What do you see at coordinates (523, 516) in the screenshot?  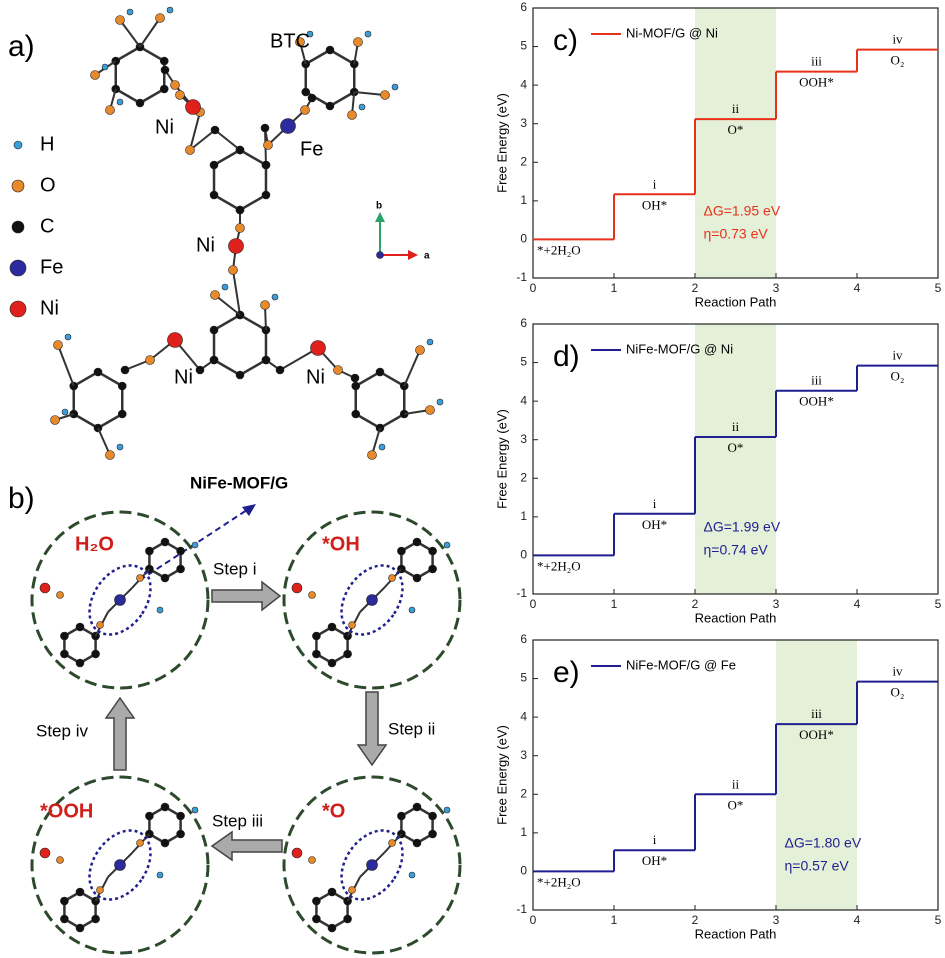 I see `y-tick-label: 1` at bounding box center [523, 516].